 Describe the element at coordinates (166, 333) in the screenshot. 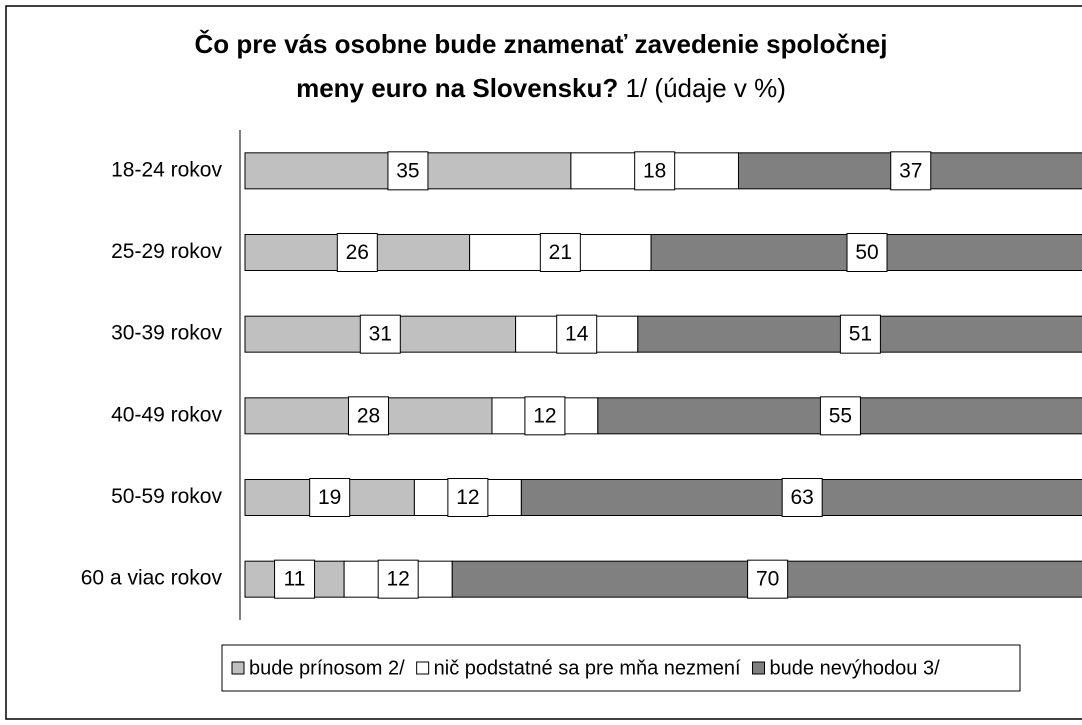

I see `y-tick-label: 30-39 rokov` at that location.